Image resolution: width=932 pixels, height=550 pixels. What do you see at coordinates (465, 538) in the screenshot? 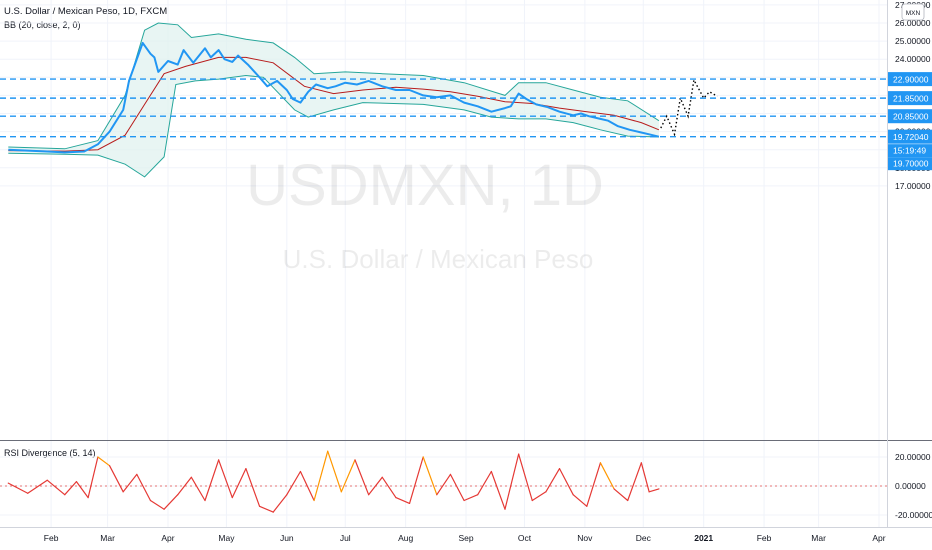
I see `time-tick-label: Sep` at bounding box center [465, 538].